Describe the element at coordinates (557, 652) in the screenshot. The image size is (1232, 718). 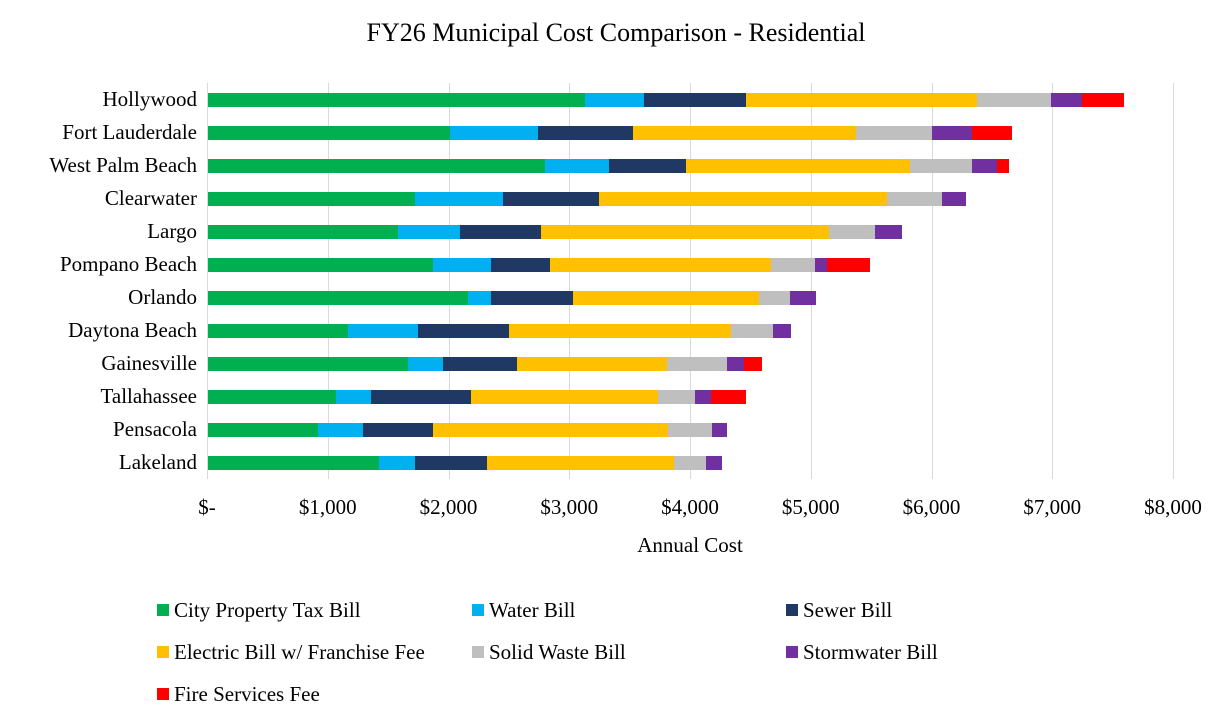
I see `legend-label: Solid Waste Bill` at that location.